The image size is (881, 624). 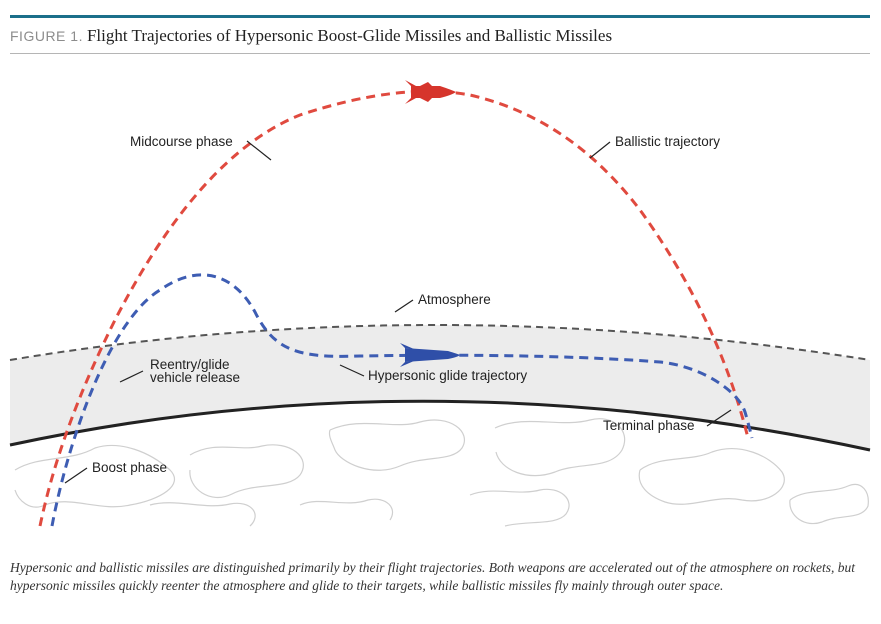 What do you see at coordinates (195, 377) in the screenshot?
I see `reentry-glide-label-line2: vehicle release` at bounding box center [195, 377].